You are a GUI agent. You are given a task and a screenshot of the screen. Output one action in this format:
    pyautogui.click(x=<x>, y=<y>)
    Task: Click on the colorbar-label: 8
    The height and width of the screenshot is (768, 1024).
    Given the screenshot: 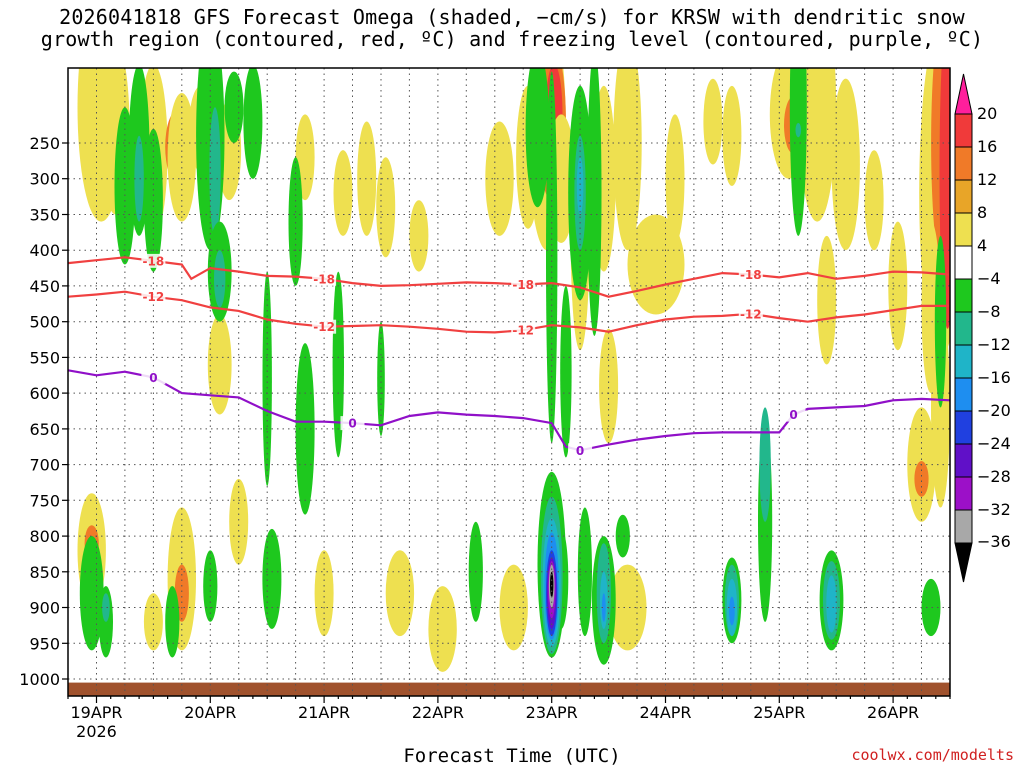 What is the action you would take?
    pyautogui.click(x=982, y=212)
    